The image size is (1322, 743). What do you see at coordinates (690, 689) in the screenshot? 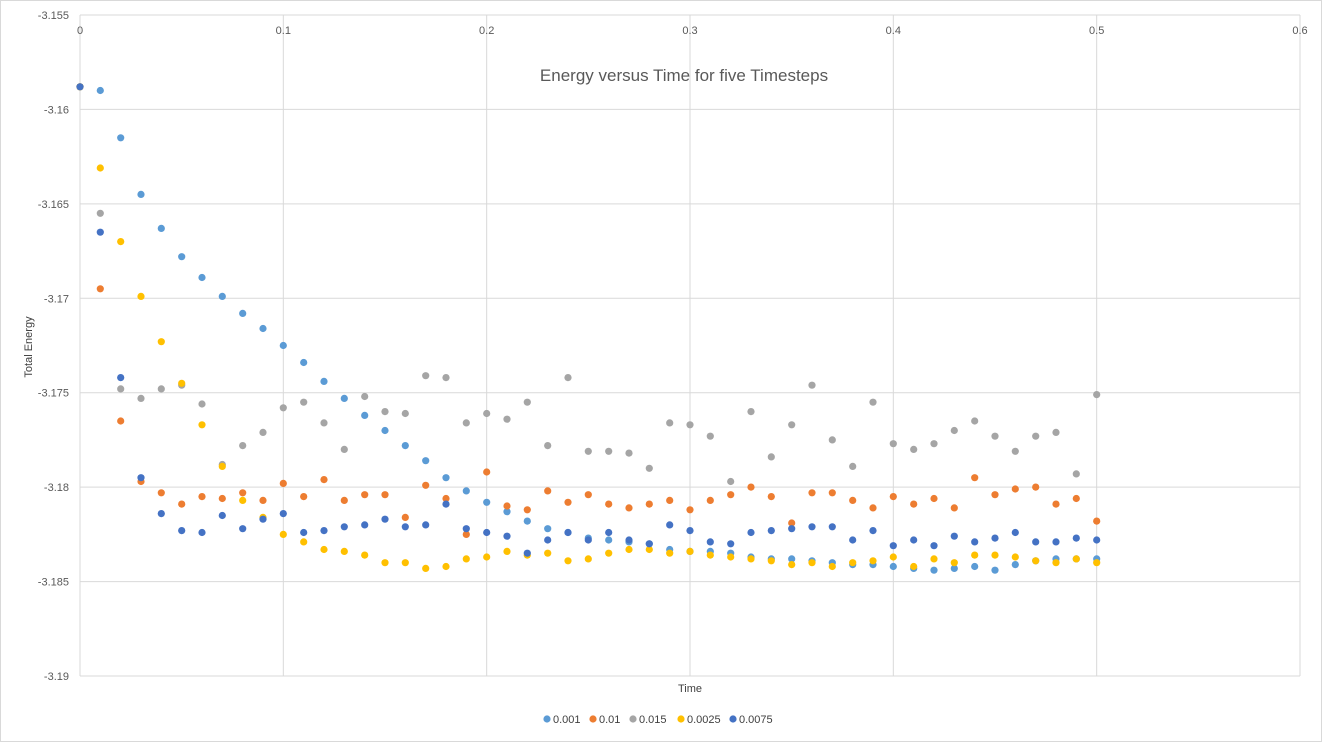
I see `x-axis-title: Time` at bounding box center [690, 689].